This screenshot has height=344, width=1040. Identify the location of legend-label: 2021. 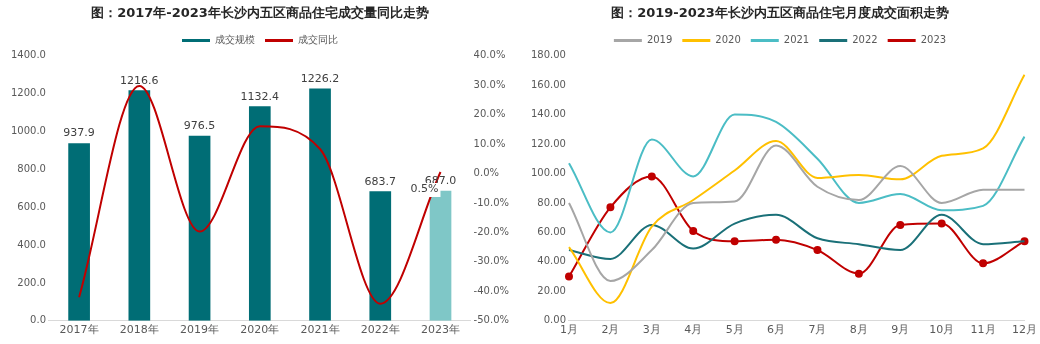
(796, 40).